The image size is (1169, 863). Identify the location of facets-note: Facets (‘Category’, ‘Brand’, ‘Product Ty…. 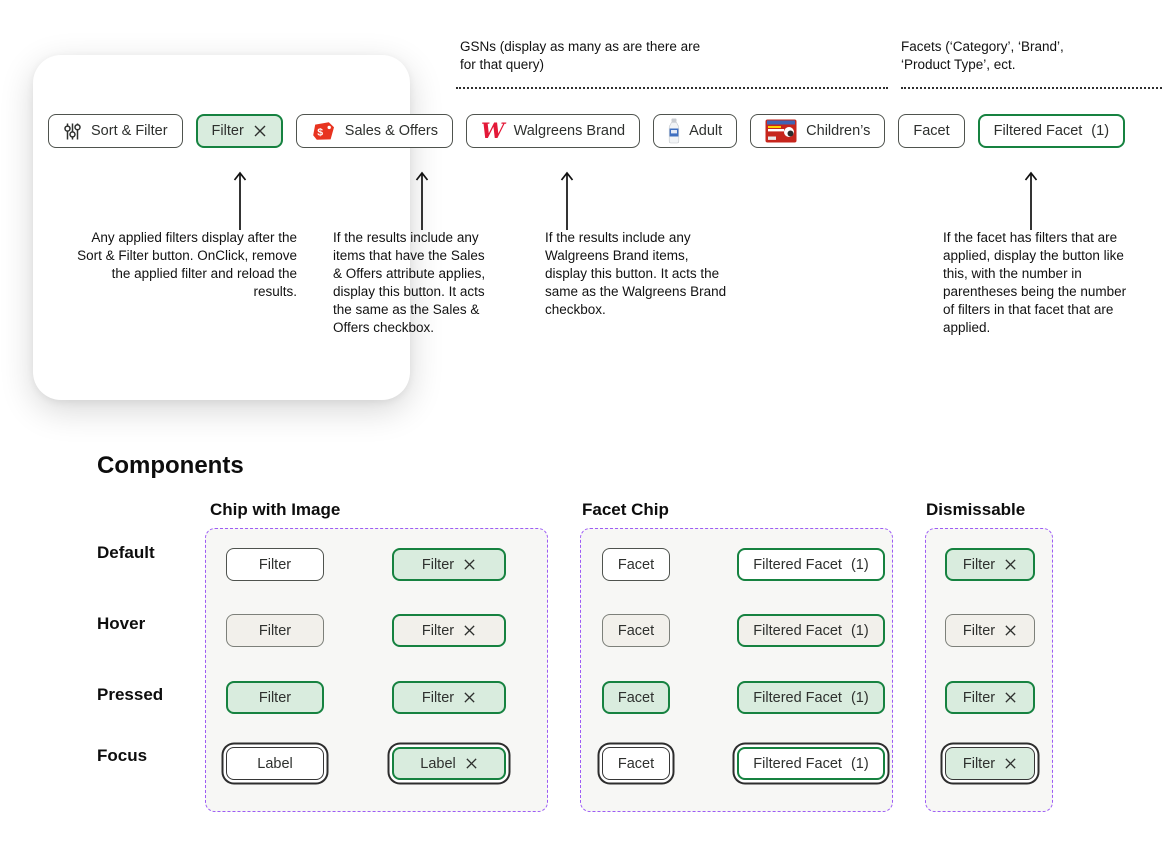
(982, 56).